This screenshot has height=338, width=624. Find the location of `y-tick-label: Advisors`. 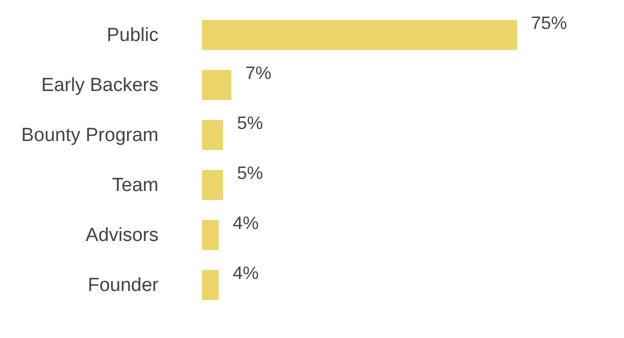

y-tick-label: Advisors is located at coordinates (122, 235).